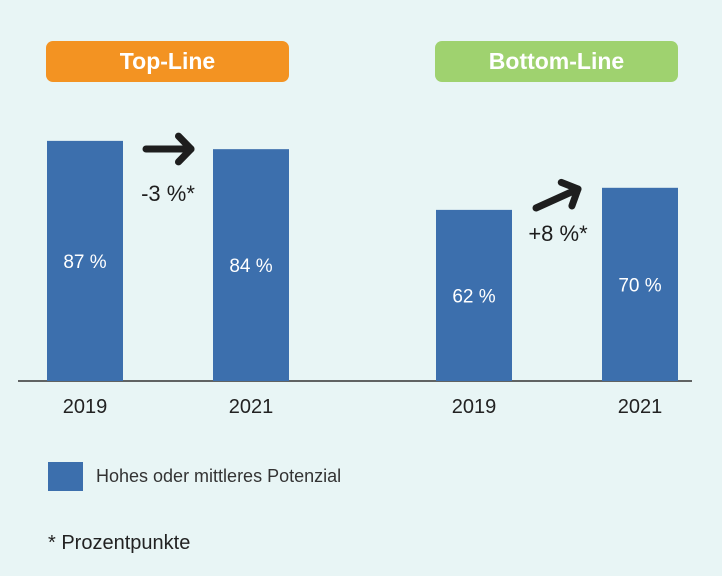 The height and width of the screenshot is (576, 722). I want to click on bottom-line-value-label-2021: 70 %, so click(639, 285).